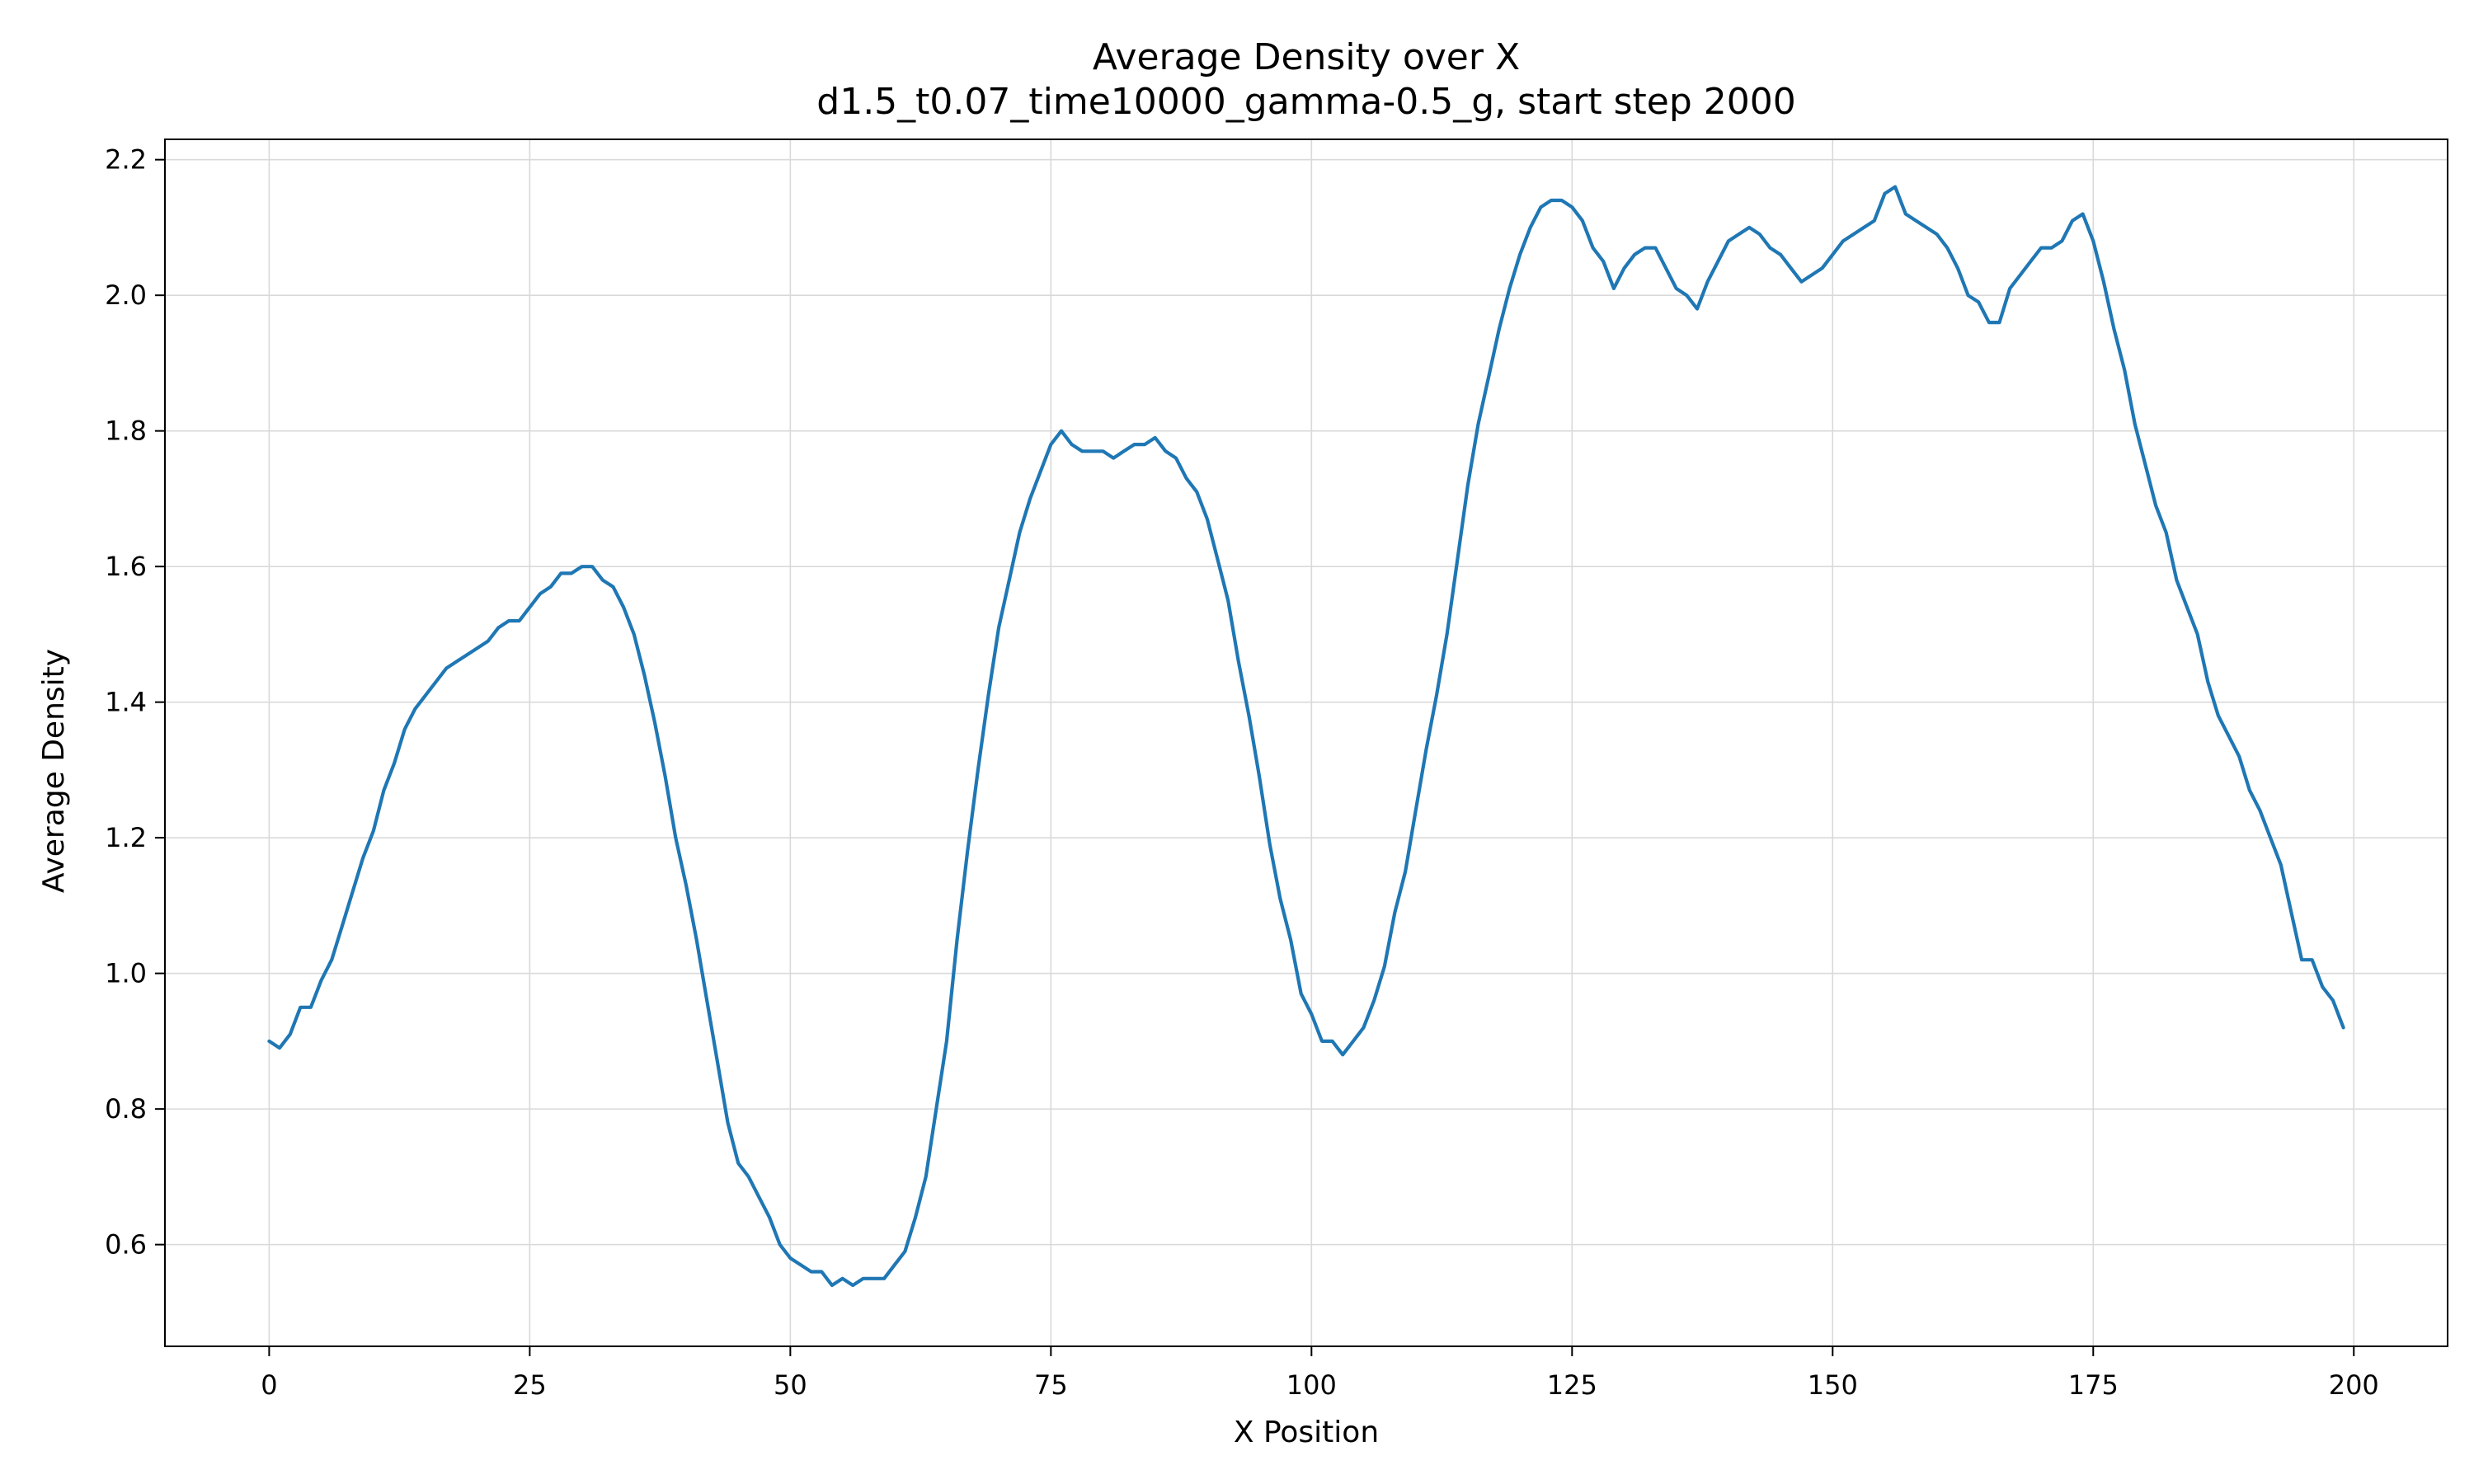  I want to click on y-tick-label: 2.2, so click(126, 160).